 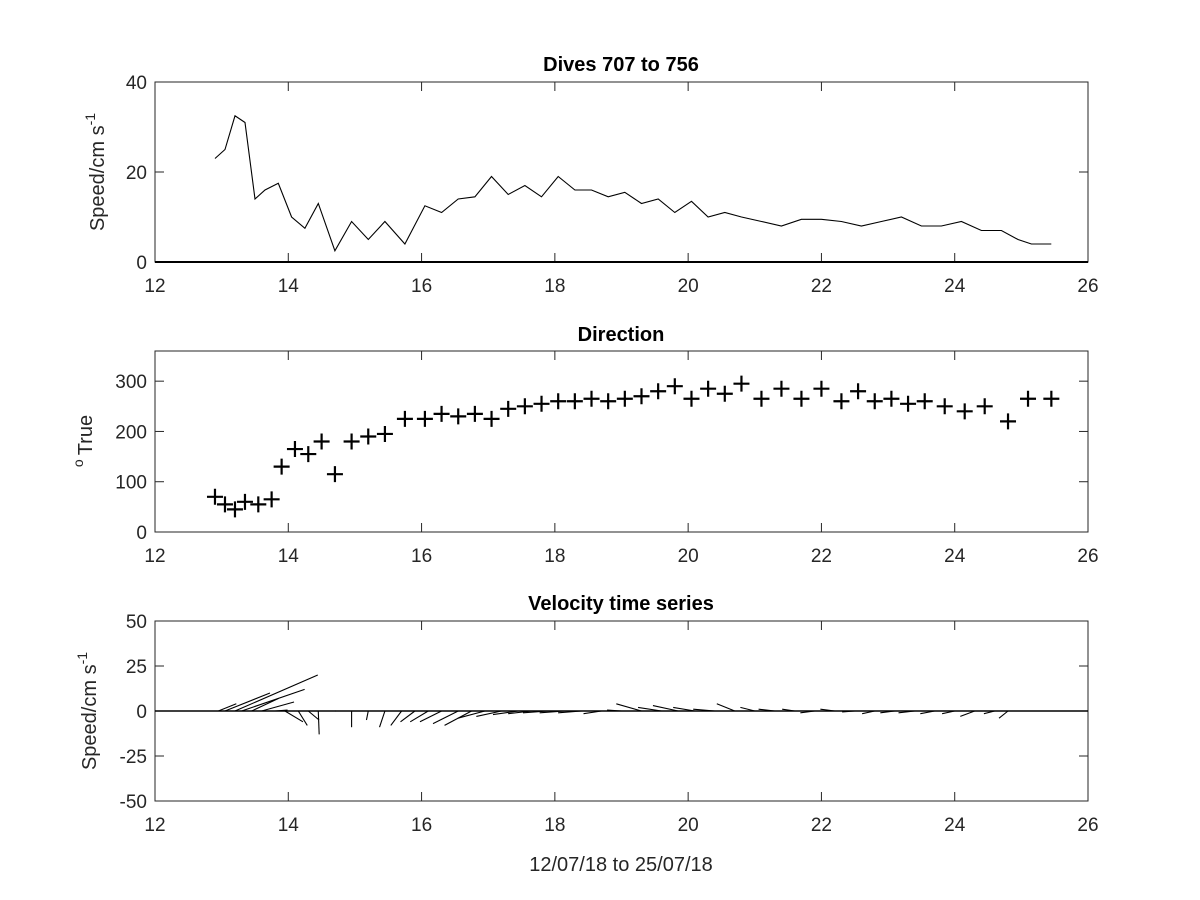 I want to click on y-axis-label-velocity-sup: -1, so click(x=82, y=658).